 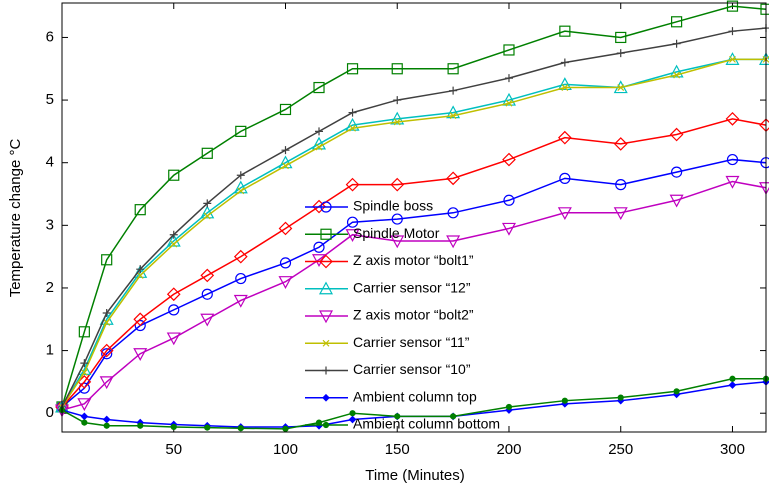 I want to click on y-tick-label: 0, so click(x=50, y=412).